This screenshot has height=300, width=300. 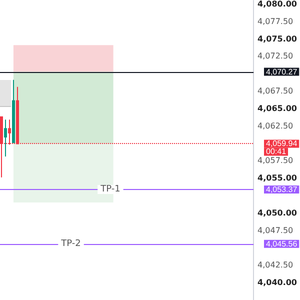 What do you see at coordinates (276, 230) in the screenshot?
I see `y-tick-label: 4,047.50` at bounding box center [276, 230].